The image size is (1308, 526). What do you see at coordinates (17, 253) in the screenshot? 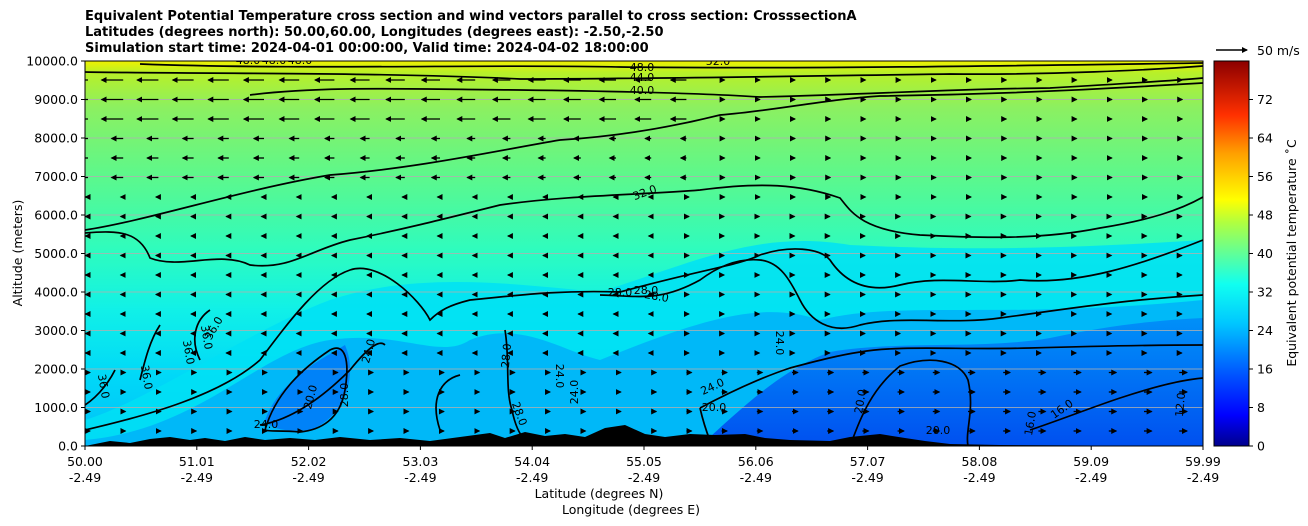
I see `y-axis-label: Altitude (meters)` at bounding box center [17, 253].